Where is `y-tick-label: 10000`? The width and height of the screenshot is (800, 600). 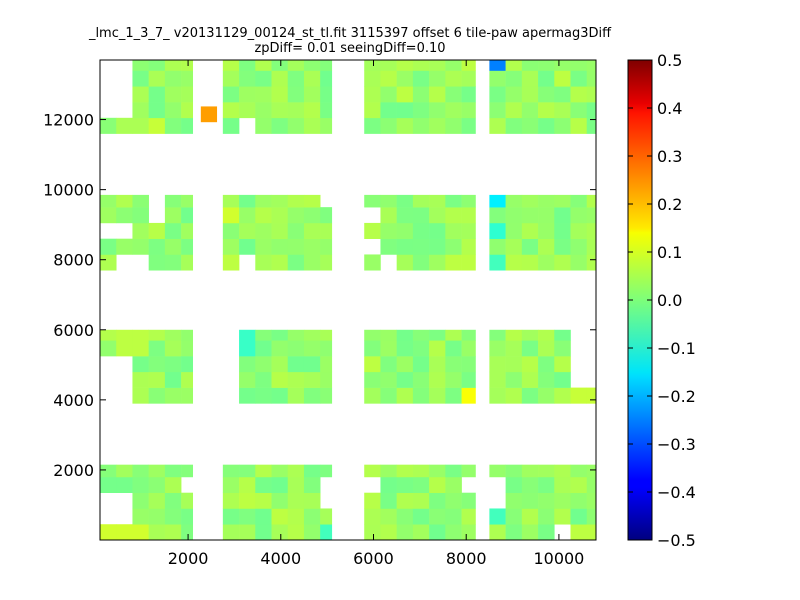 y-tick-label: 10000 is located at coordinates (68, 190).